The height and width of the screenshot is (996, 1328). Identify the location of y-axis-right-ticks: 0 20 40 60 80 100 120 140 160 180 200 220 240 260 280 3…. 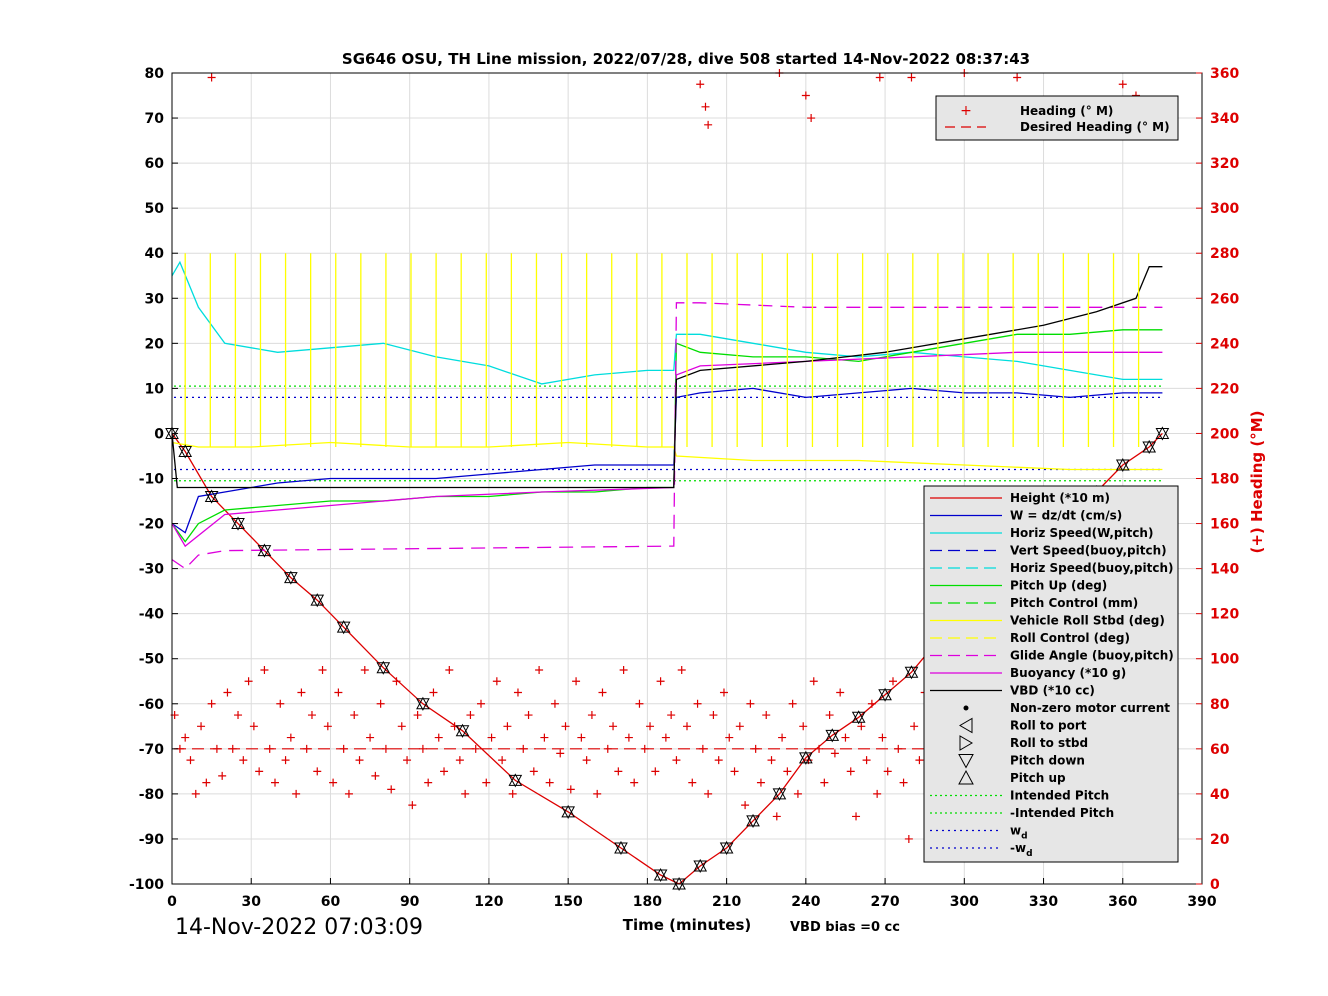
(1217, 479).